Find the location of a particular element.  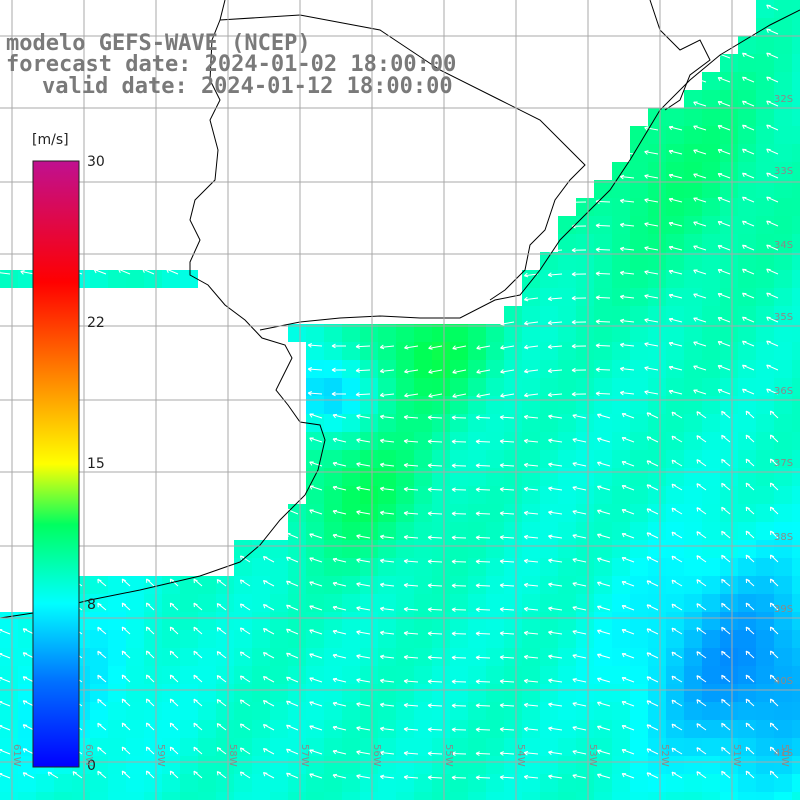

lon-label-56W: 56W is located at coordinates (376, 755).